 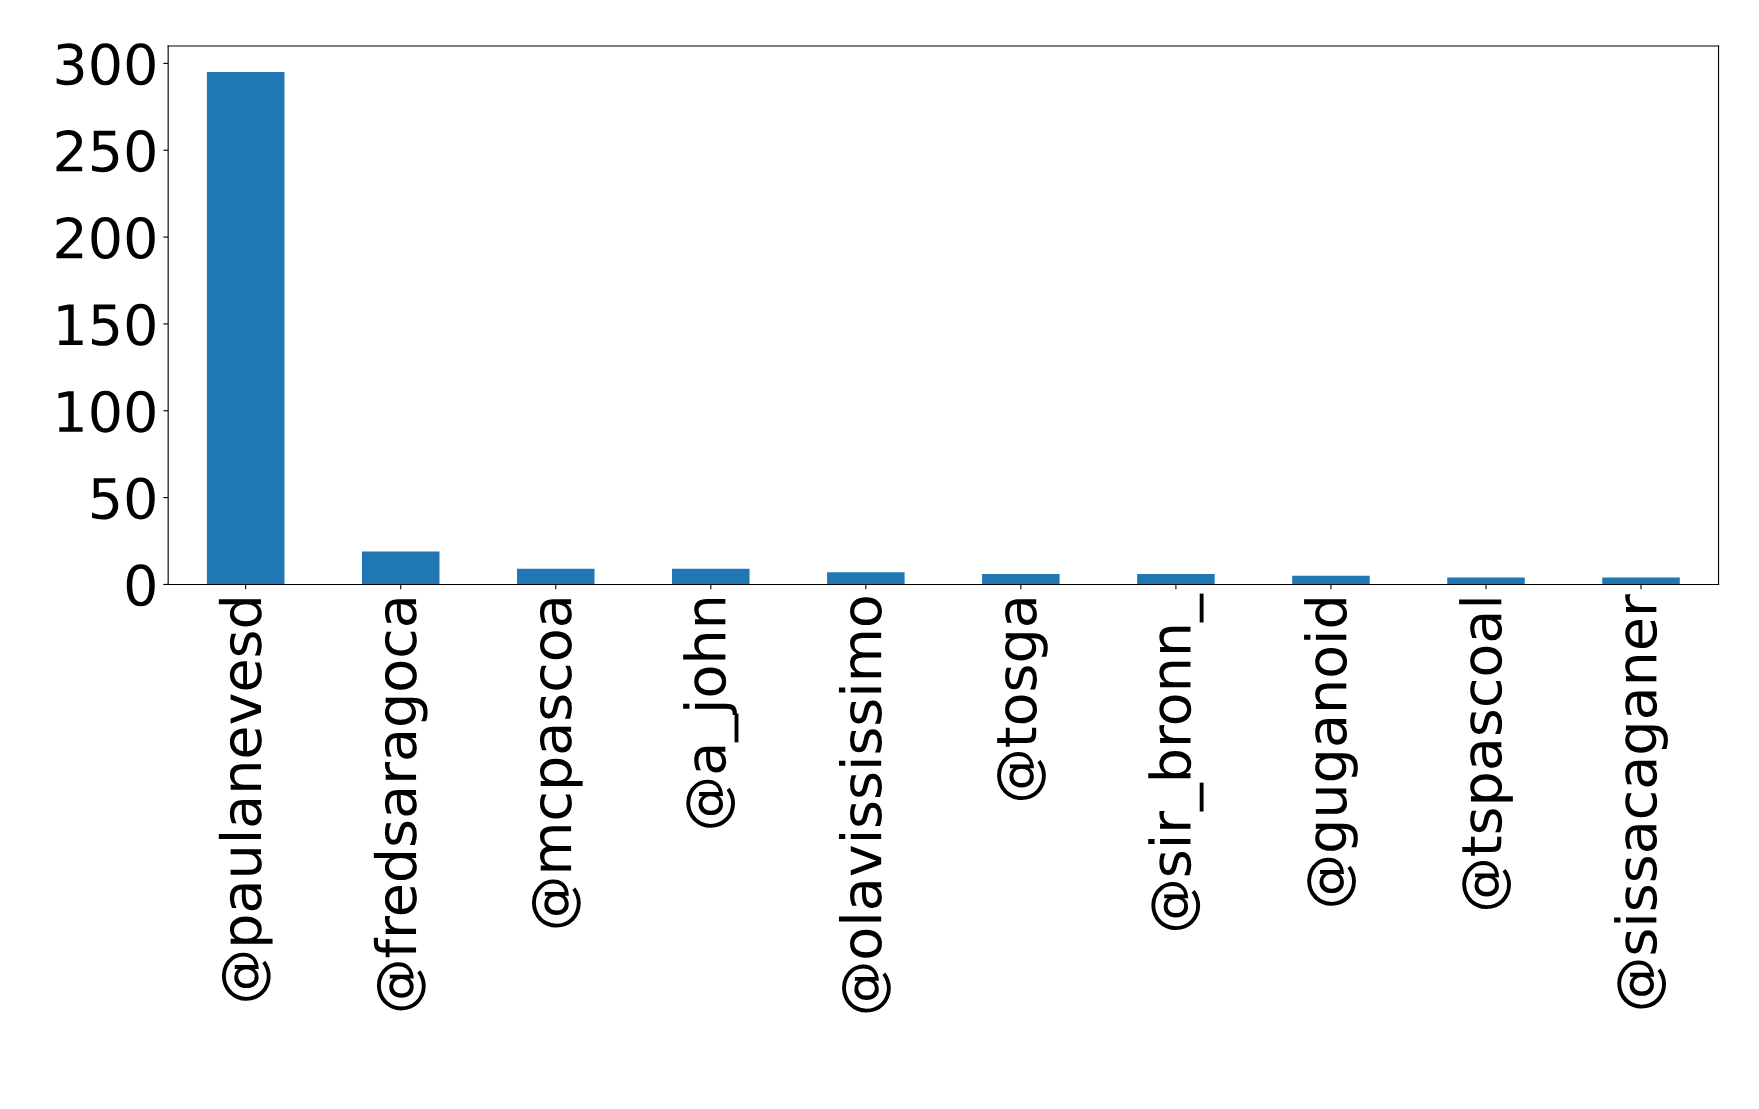 What do you see at coordinates (711, 713) in the screenshot?
I see `x-tick-label: @a_john` at bounding box center [711, 713].